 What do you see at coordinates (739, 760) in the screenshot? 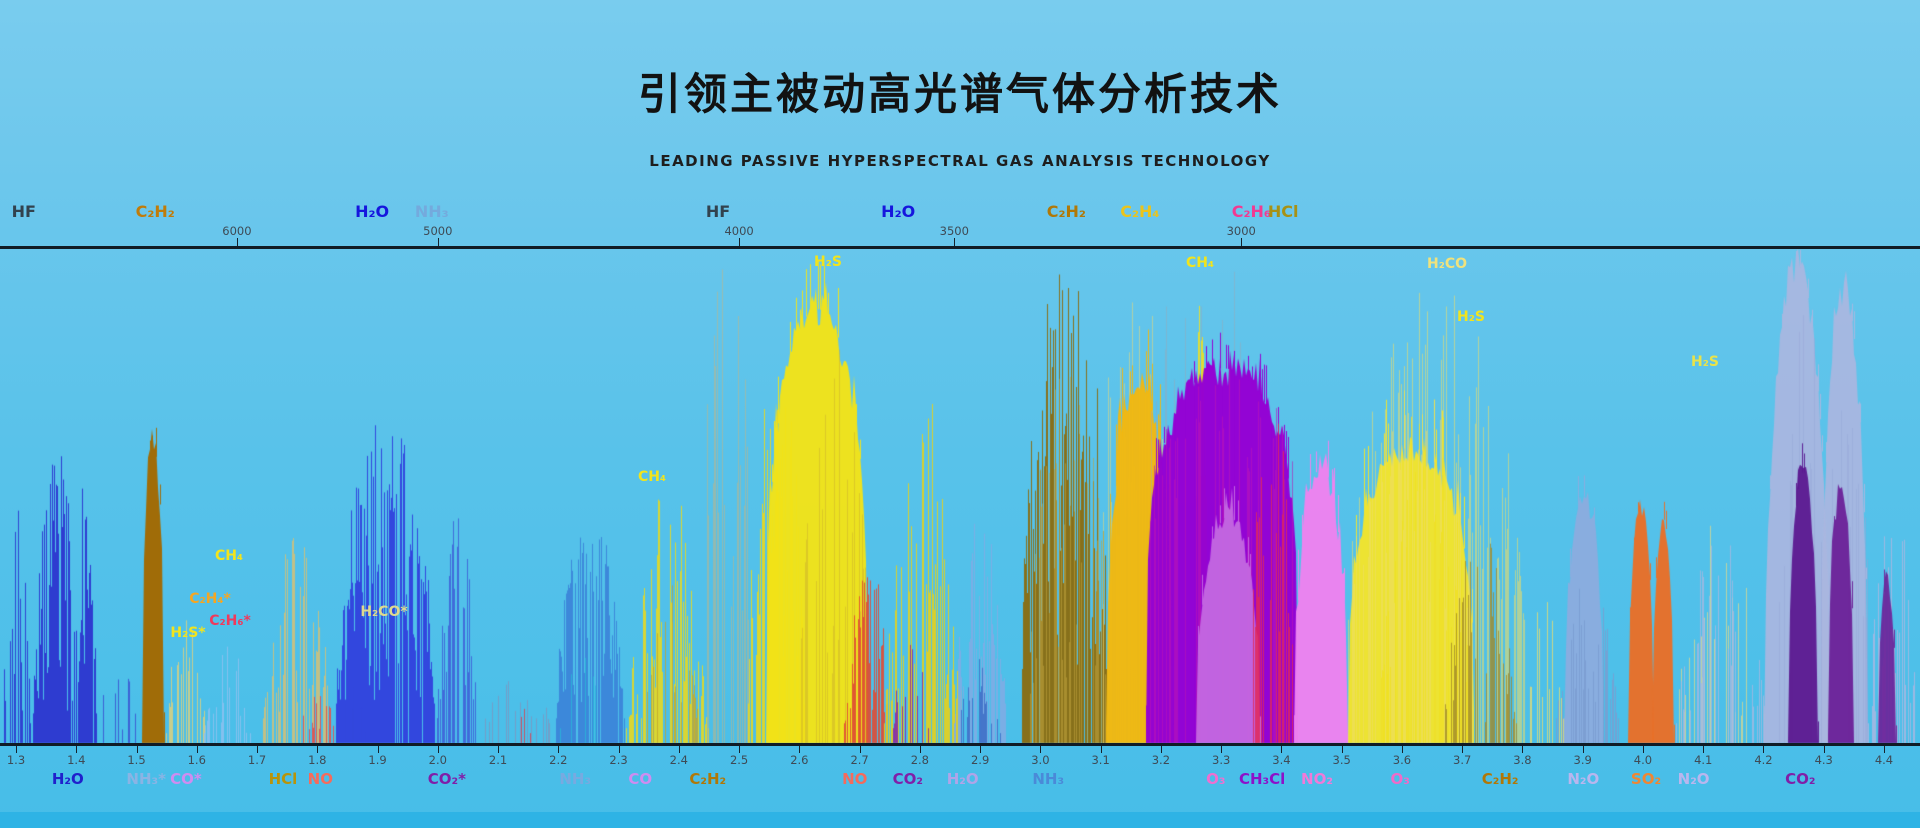
I see `wavelength-tick-label: 2.5` at bounding box center [739, 760].